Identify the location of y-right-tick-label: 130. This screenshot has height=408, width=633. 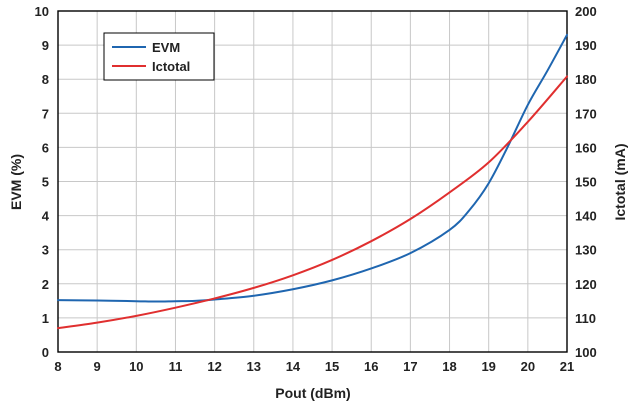
(586, 250).